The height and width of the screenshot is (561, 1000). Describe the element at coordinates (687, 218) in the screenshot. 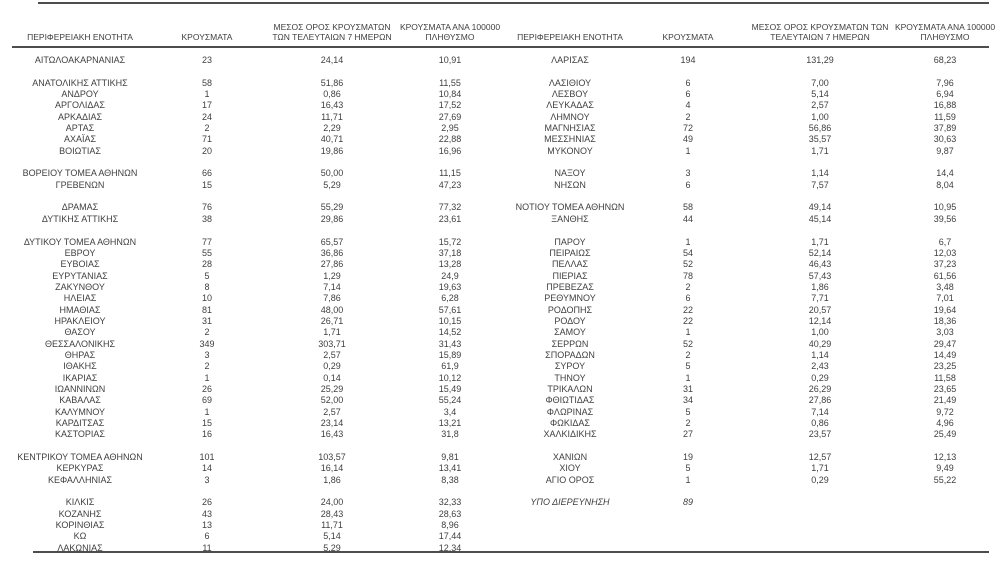

I see `cases-cell: 44` at that location.